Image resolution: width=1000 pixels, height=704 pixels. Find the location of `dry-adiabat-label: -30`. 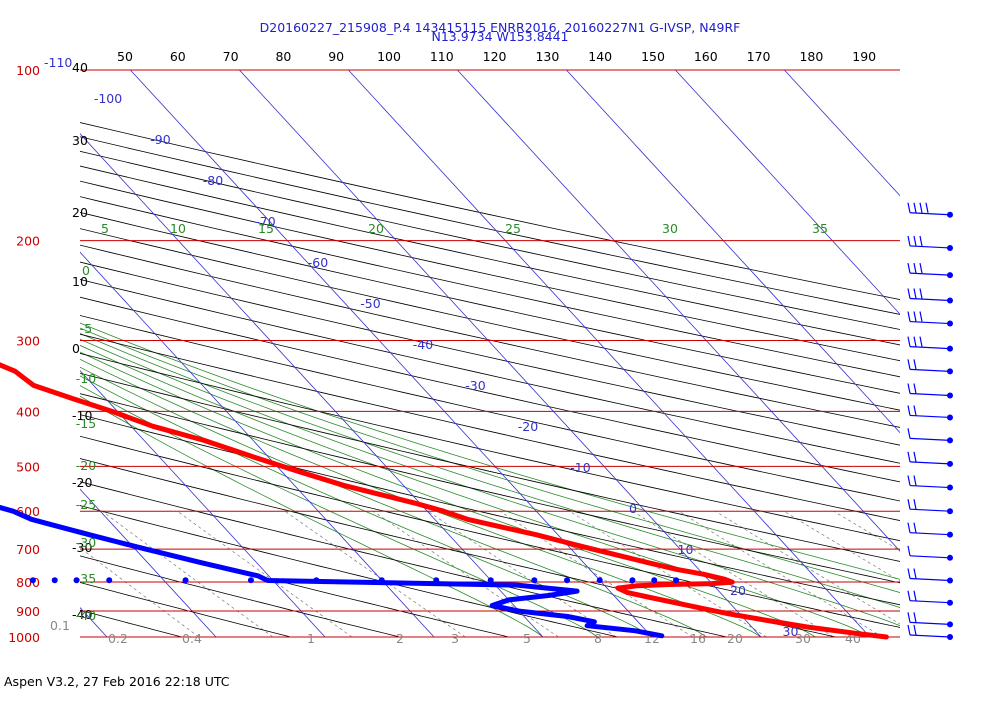

dry-adiabat-label: -30 is located at coordinates (82, 547).